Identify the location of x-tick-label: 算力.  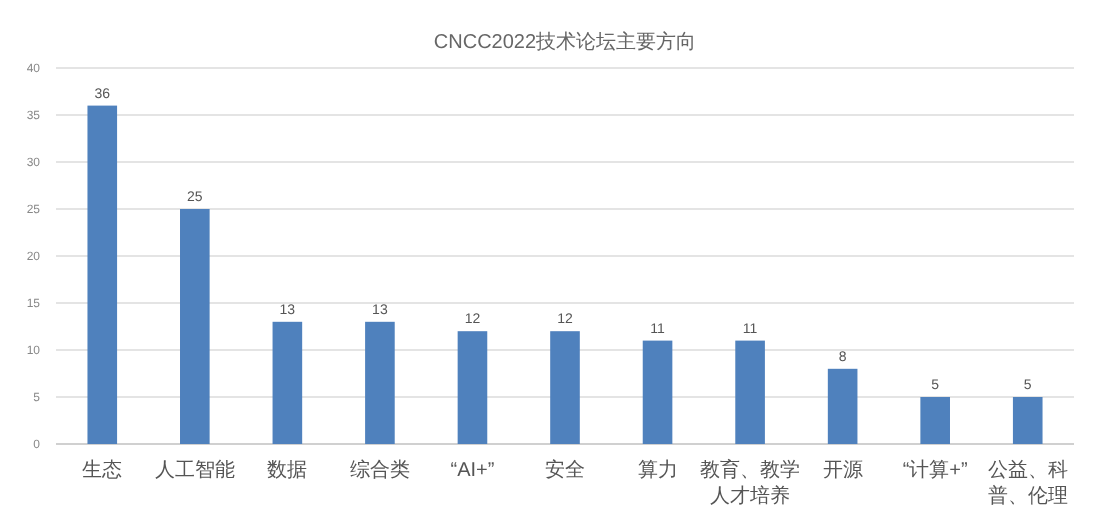
(657, 470).